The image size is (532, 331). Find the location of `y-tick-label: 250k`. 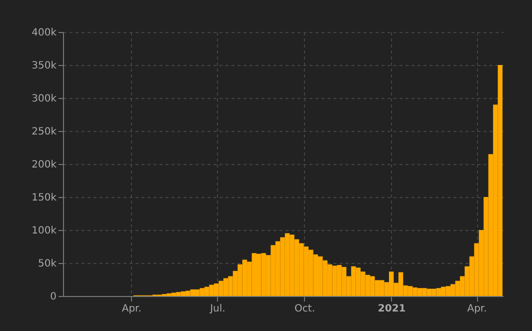

y-tick-label: 250k is located at coordinates (44, 132).